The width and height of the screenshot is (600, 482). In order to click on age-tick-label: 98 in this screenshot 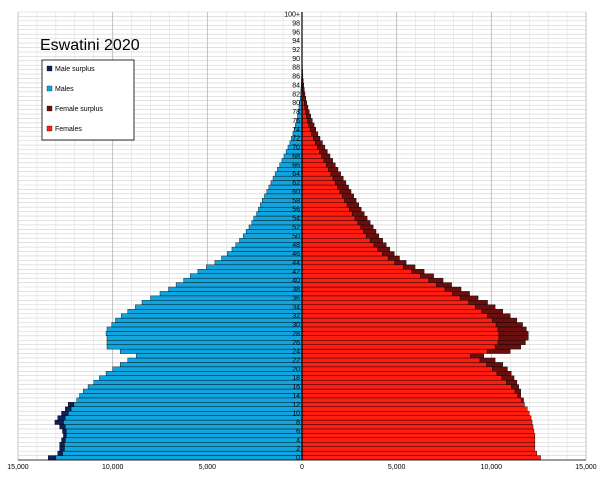, I will do `click(296, 23)`.